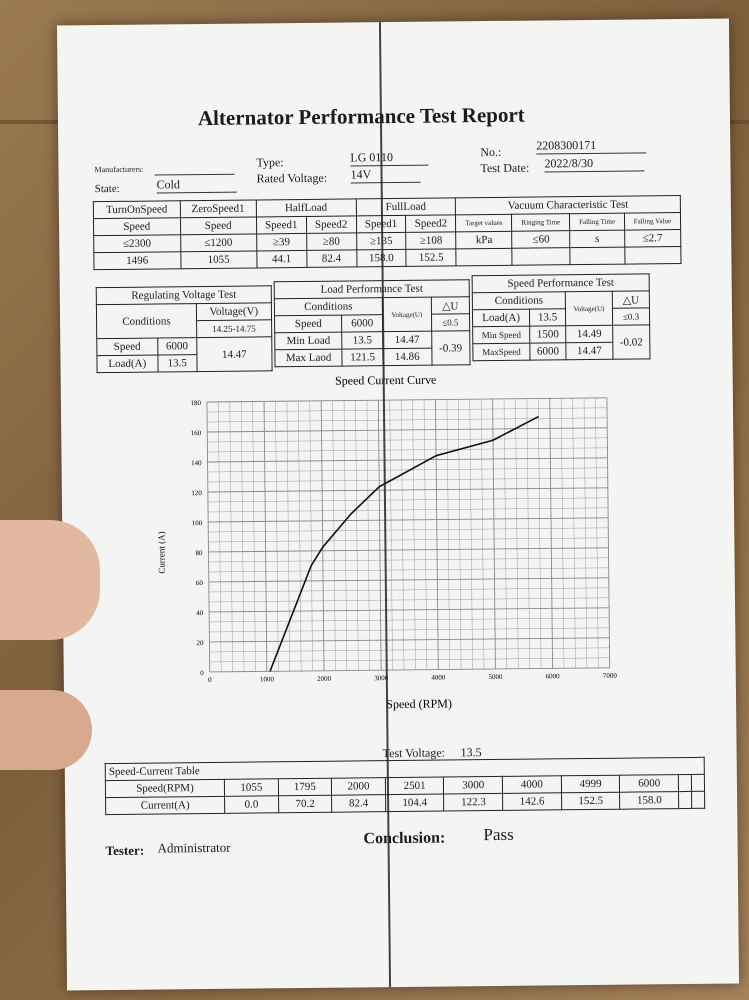 The image size is (749, 1000). Describe the element at coordinates (331, 258) in the screenshot. I see `value-cell: 82.4` at that location.